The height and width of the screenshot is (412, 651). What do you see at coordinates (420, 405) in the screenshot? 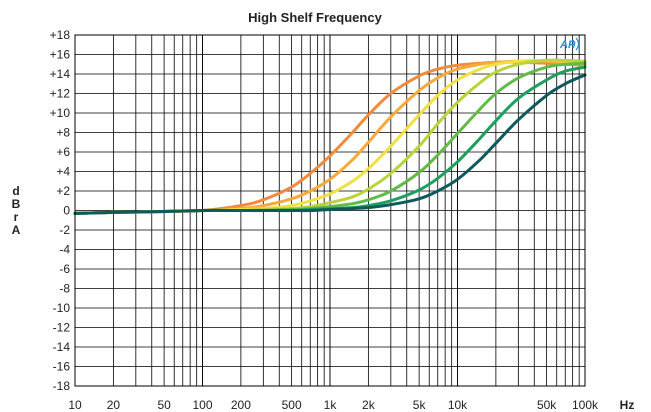
I see `x-tick-label: 5k` at bounding box center [420, 405].